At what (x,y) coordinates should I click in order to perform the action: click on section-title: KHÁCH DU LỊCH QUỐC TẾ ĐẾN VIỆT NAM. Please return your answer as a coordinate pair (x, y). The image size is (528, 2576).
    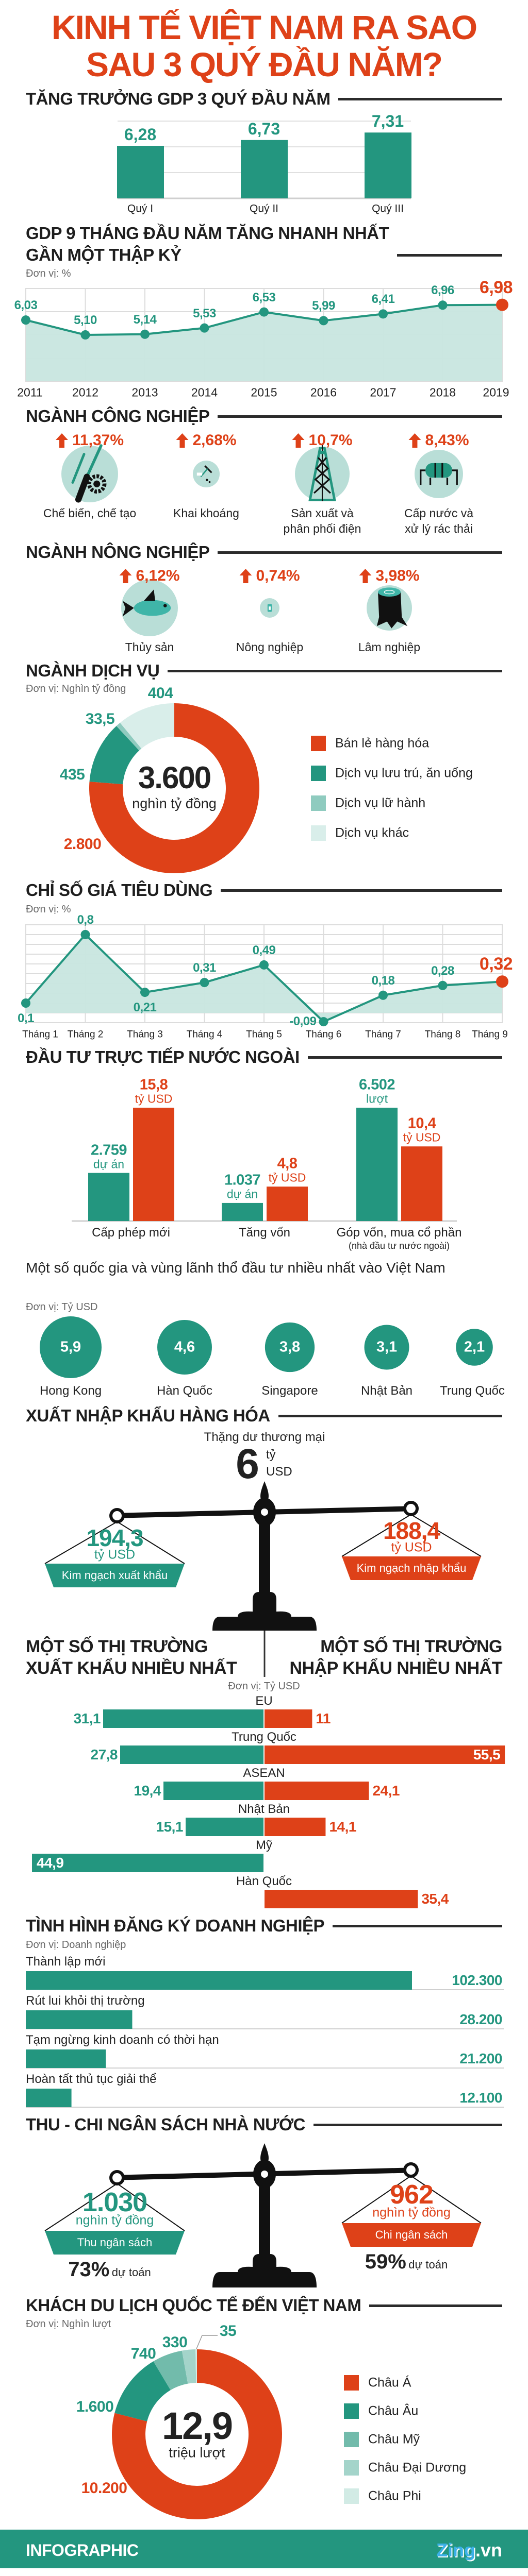
    Looking at the image, I should click on (194, 2305).